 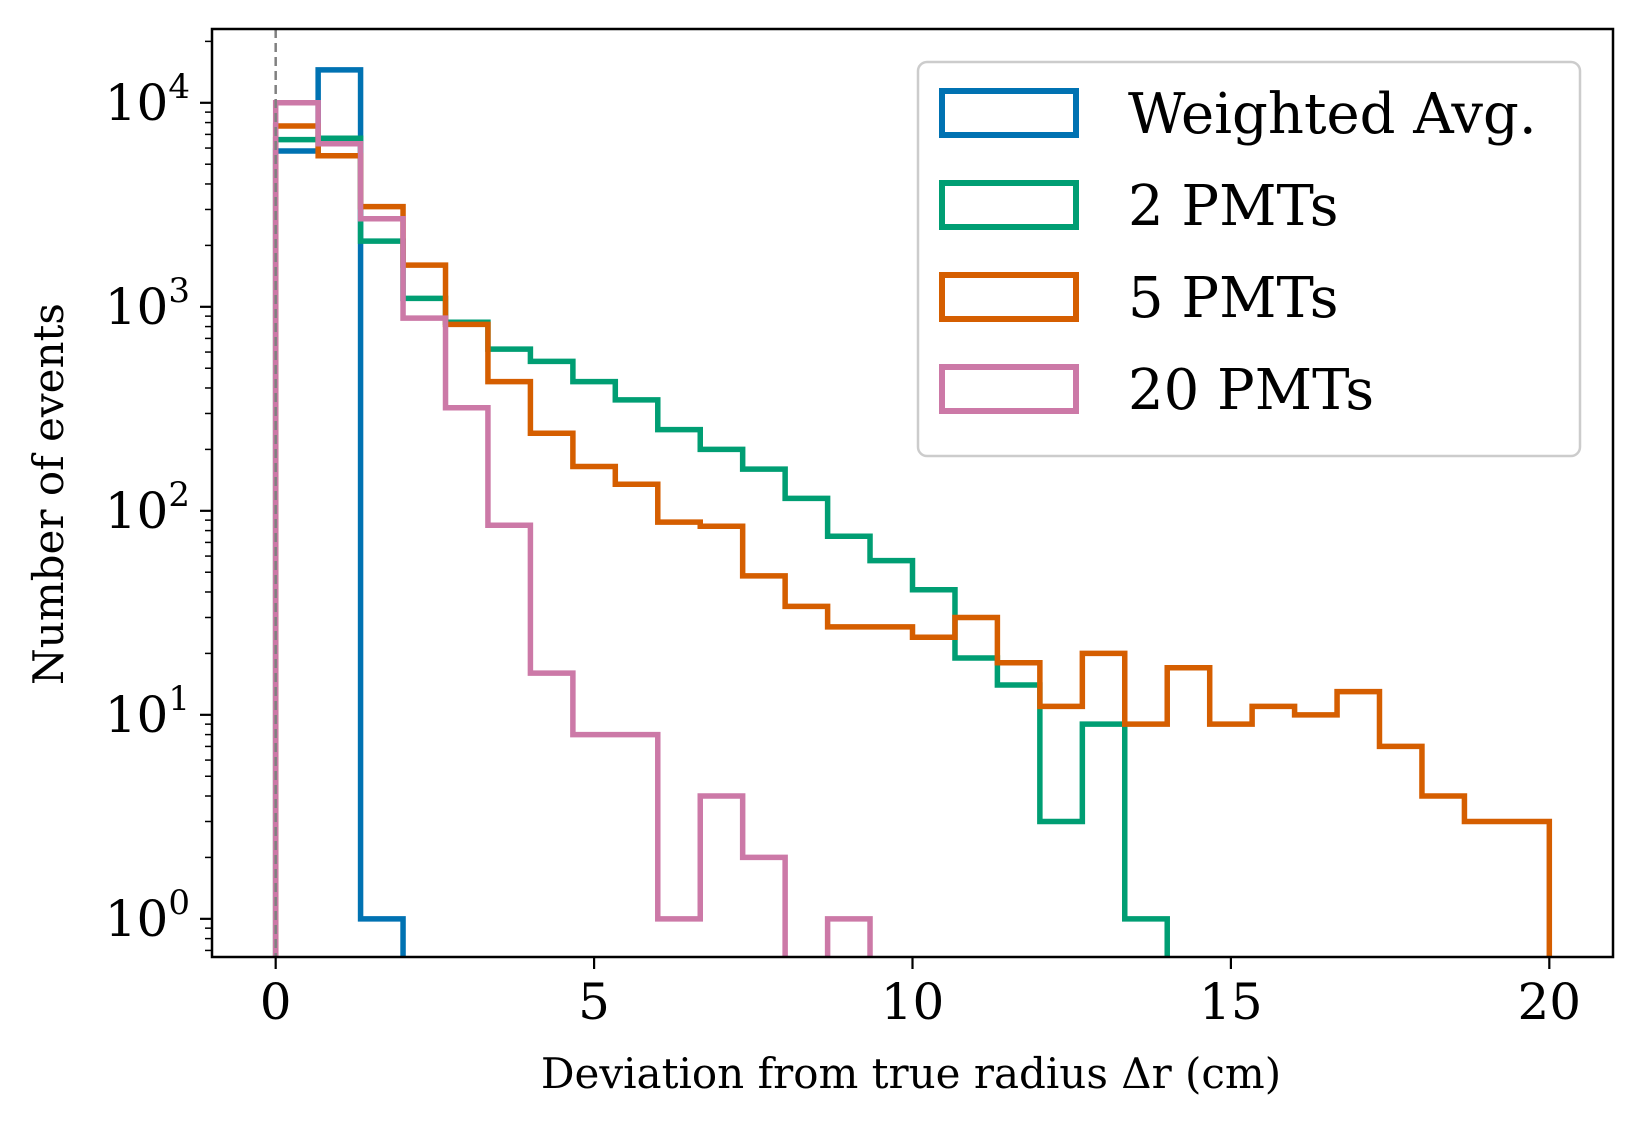 I want to click on y-axis-ticks: 10⁰ 10¹ 10² 10³ 10⁴, so click(x=158, y=496).